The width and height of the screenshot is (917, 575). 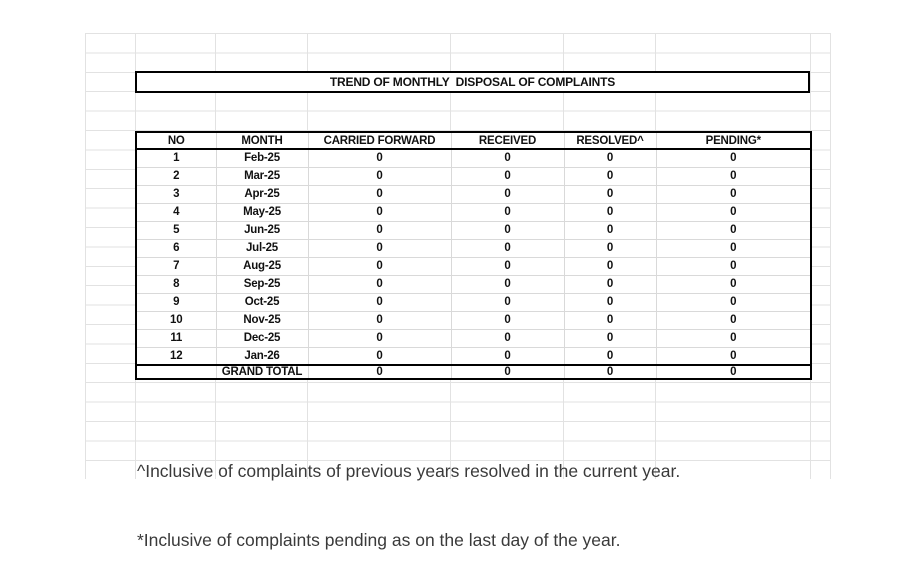 I want to click on header-received: RECEIVED, so click(x=507, y=140).